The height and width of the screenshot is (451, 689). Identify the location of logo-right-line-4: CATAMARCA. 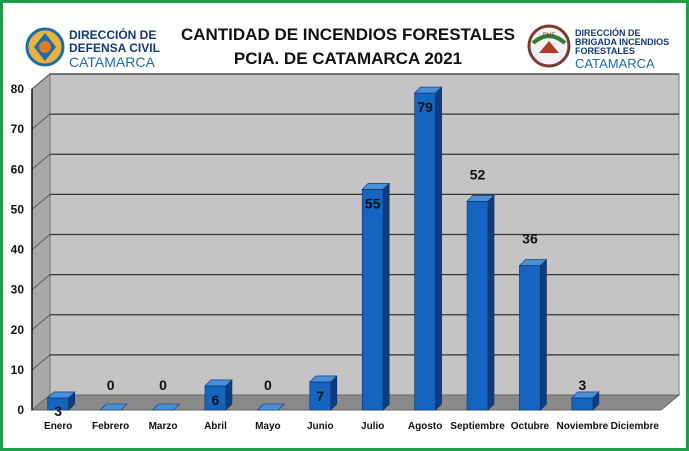
(615, 63).